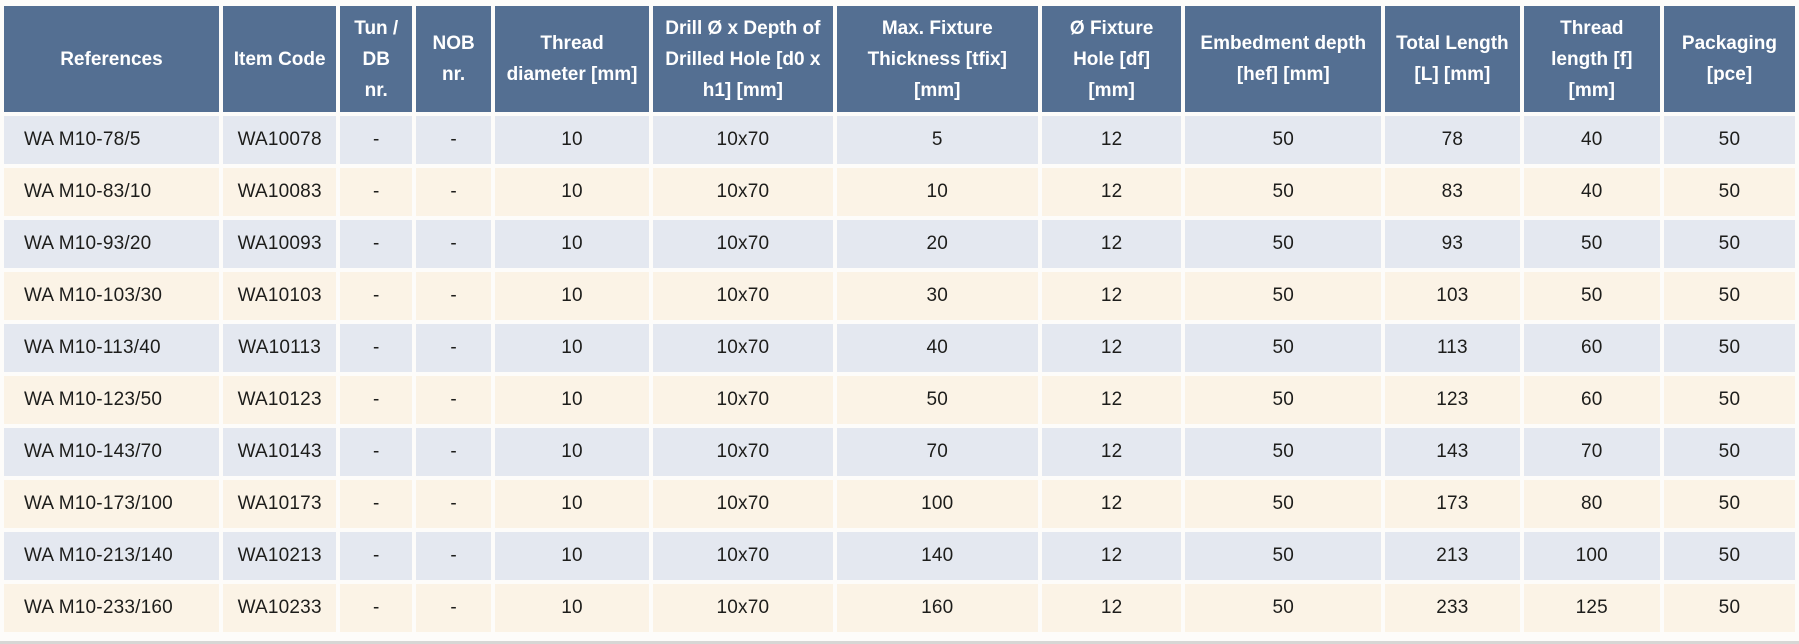  What do you see at coordinates (454, 59) in the screenshot?
I see `header-cell: NOB nr.` at bounding box center [454, 59].